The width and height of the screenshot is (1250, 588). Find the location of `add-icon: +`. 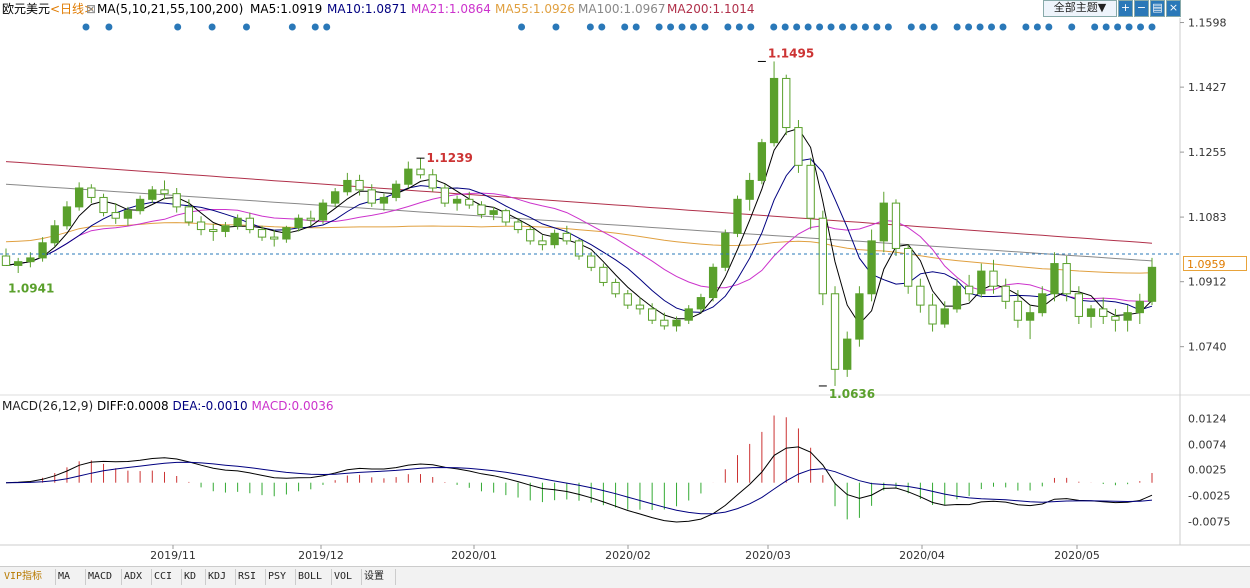

add-icon: + is located at coordinates (1125, 8).